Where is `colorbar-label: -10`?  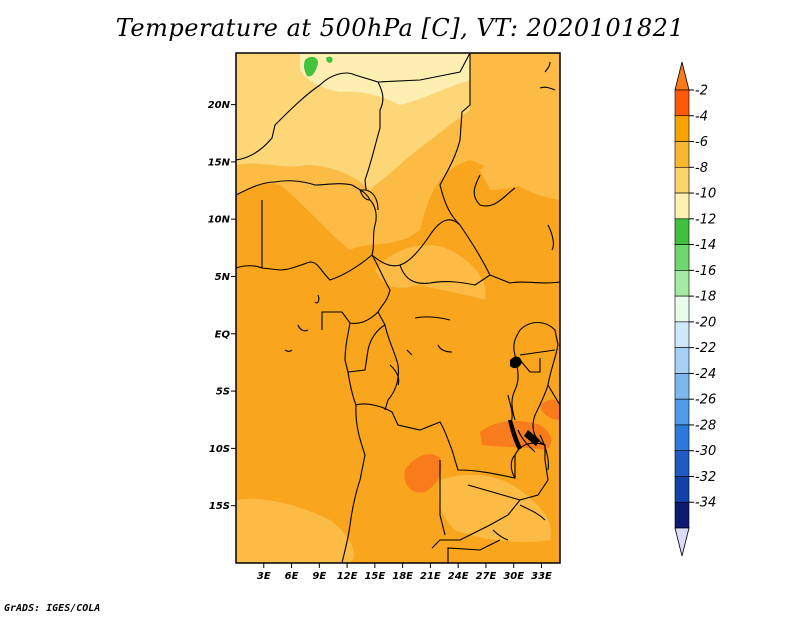
colorbar-label: -10 is located at coordinates (705, 194).